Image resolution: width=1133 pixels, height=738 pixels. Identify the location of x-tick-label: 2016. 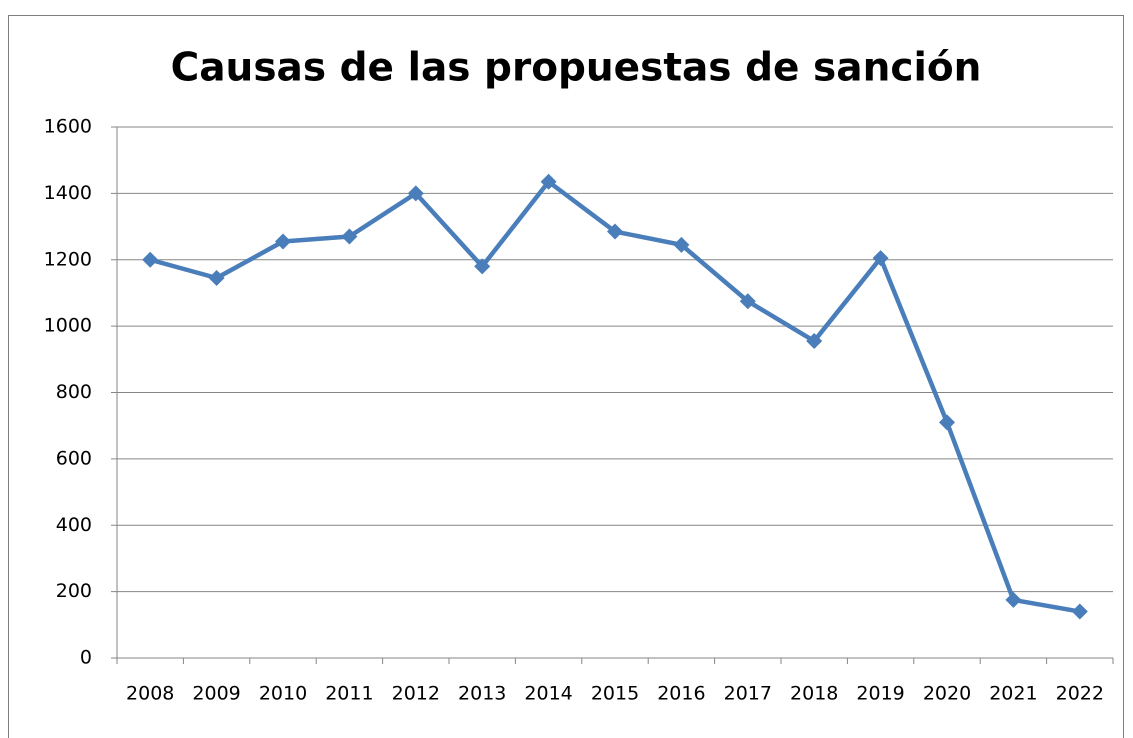
(681, 694).